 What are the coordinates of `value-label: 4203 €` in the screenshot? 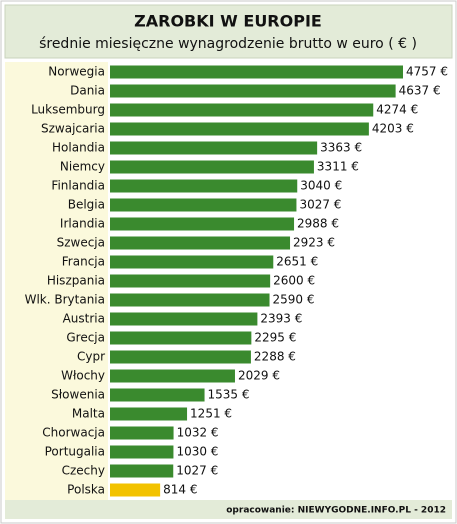 It's located at (393, 129).